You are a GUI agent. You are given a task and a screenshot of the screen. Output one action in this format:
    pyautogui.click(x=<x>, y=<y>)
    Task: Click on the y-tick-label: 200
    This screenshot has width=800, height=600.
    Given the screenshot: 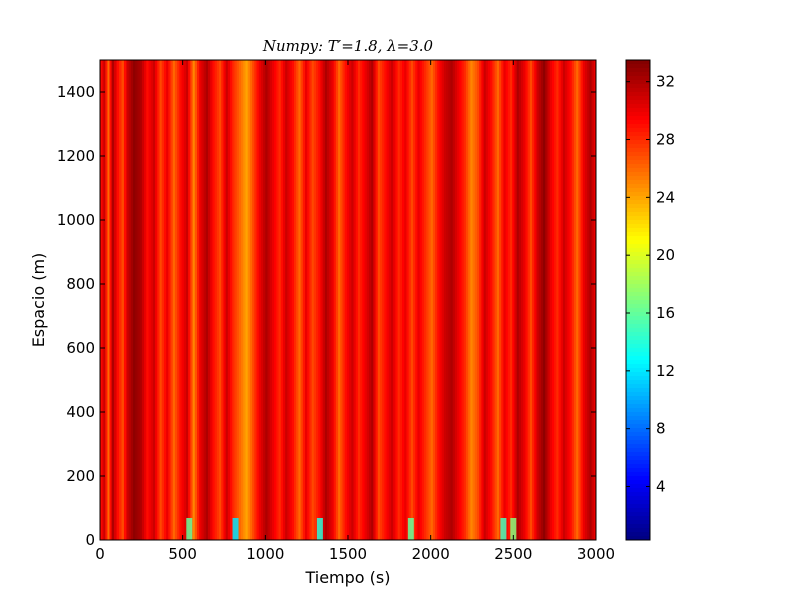 What is the action you would take?
    pyautogui.click(x=80, y=476)
    